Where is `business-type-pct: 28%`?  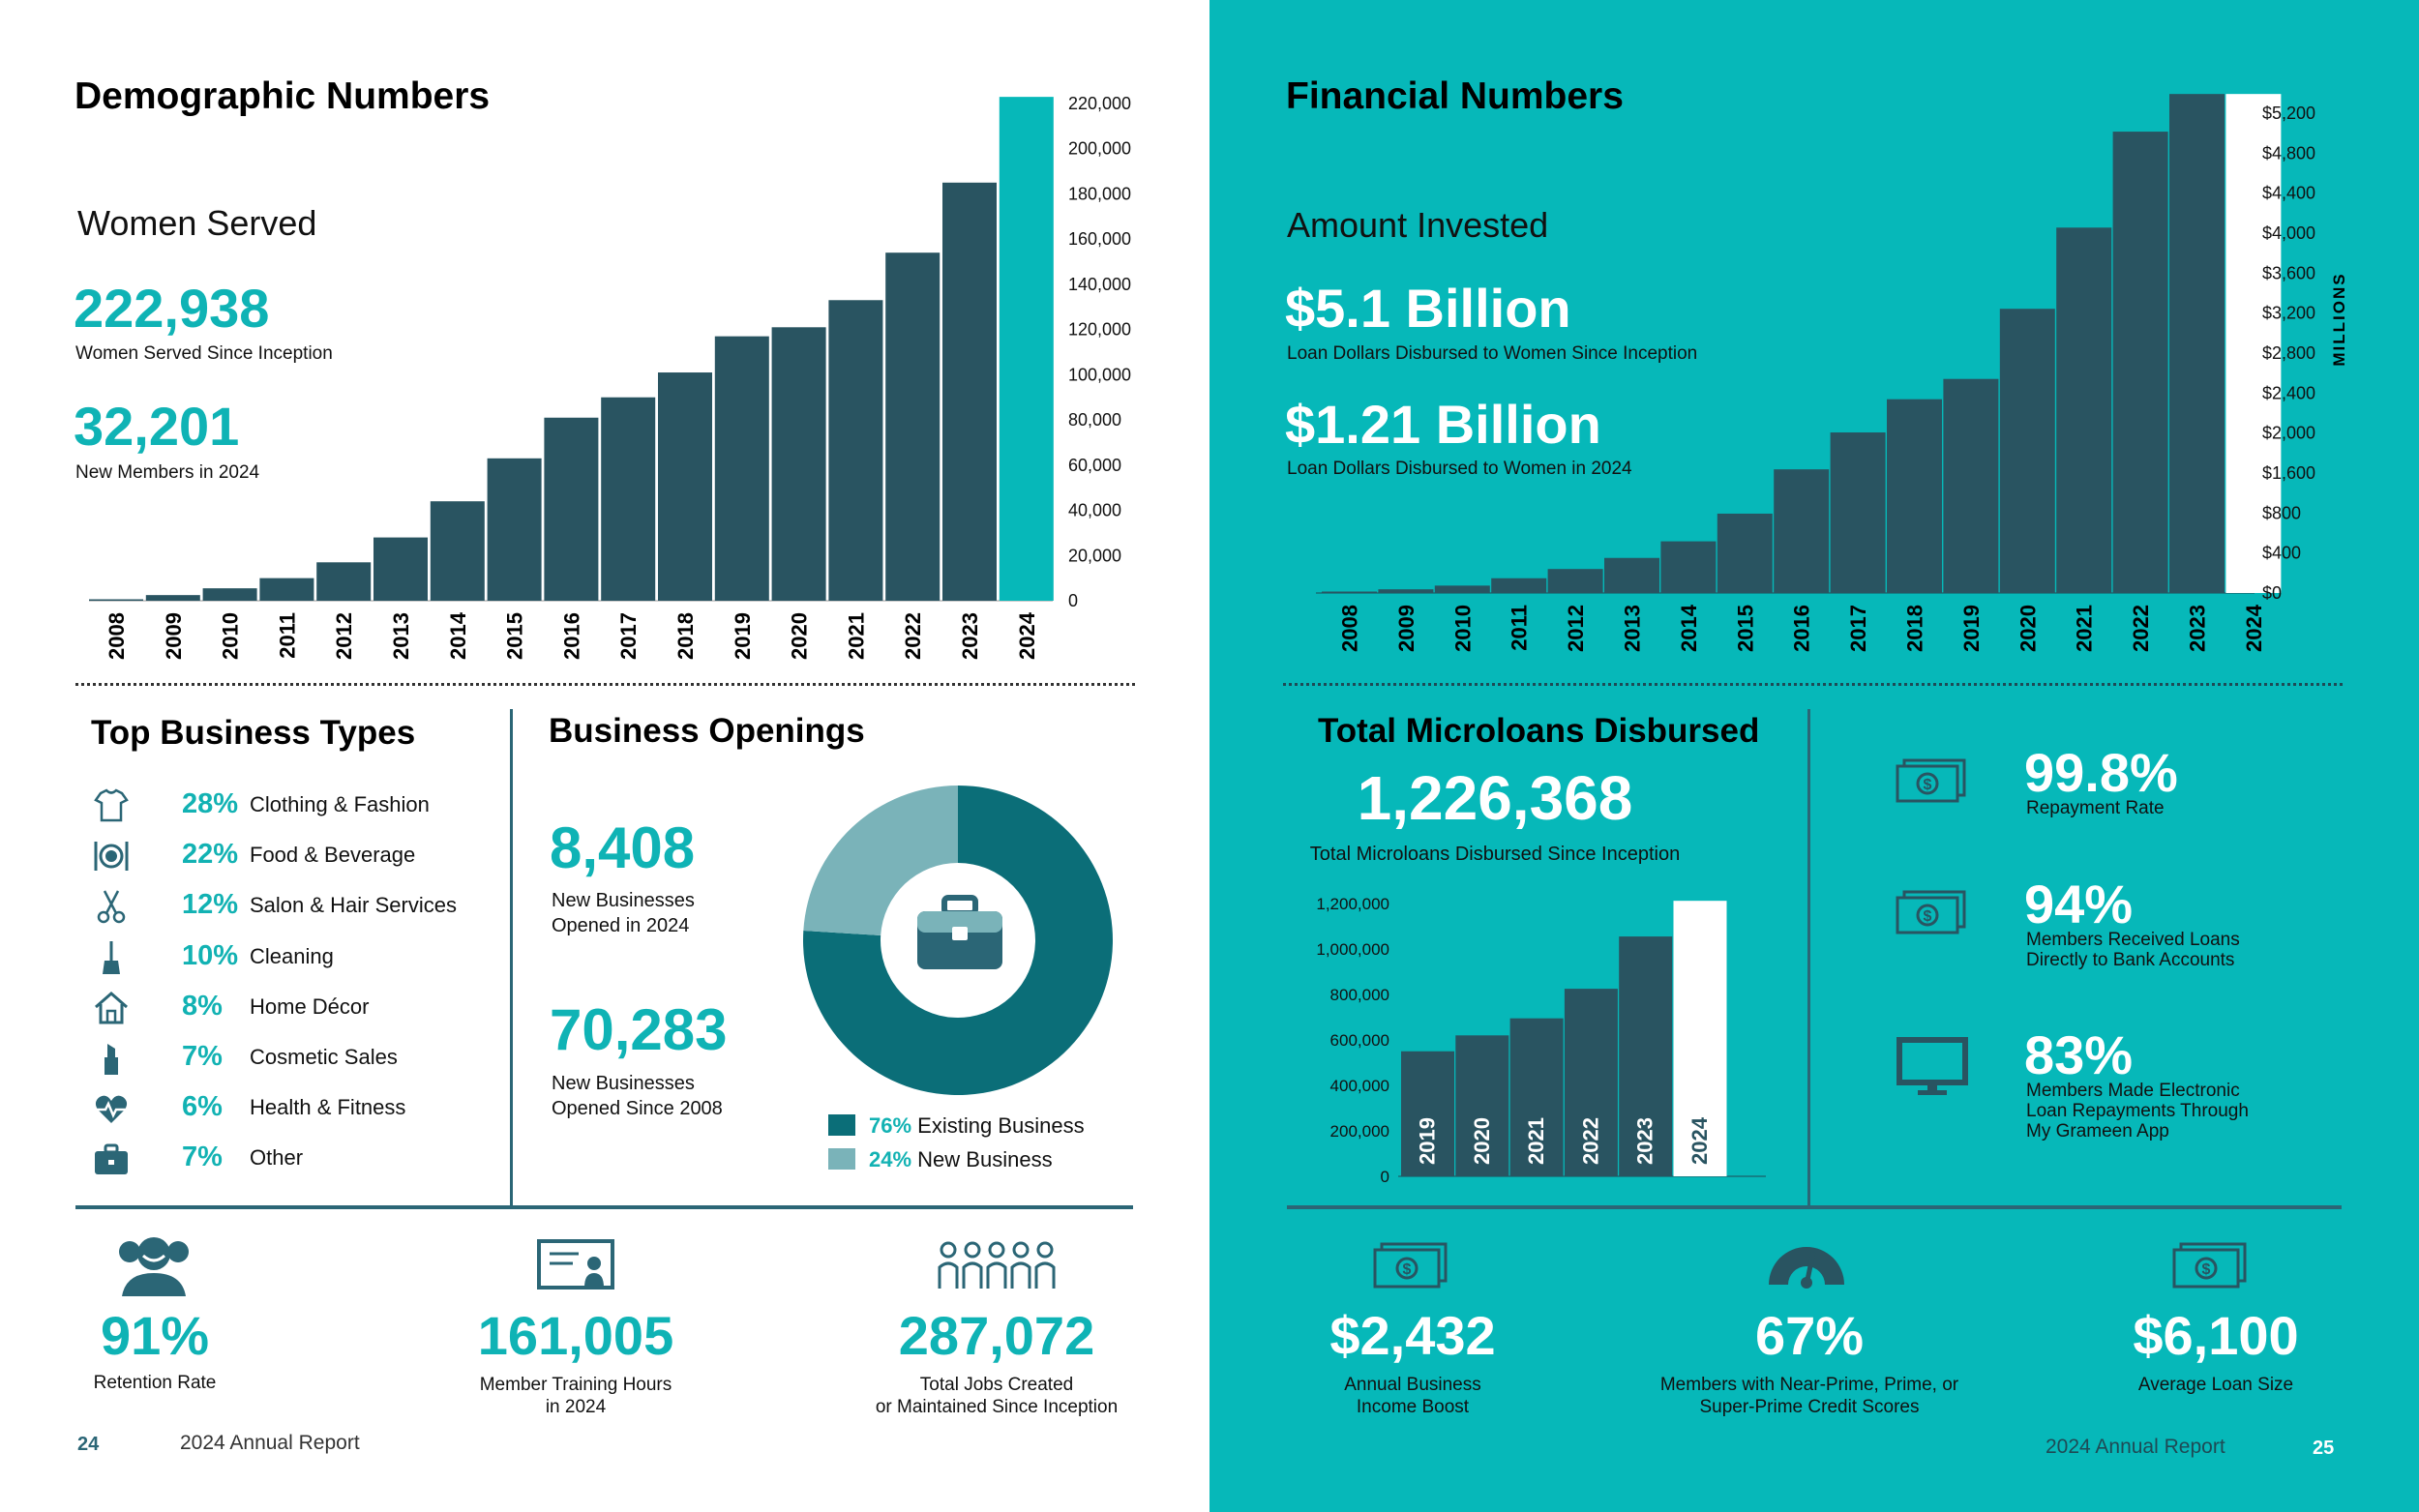 business-type-pct: 28% is located at coordinates (211, 804).